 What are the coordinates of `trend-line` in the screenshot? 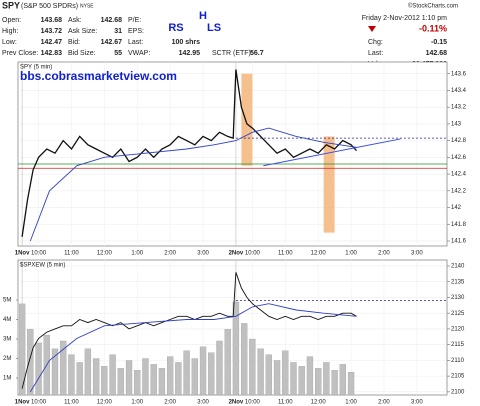 It's located at (332, 152).